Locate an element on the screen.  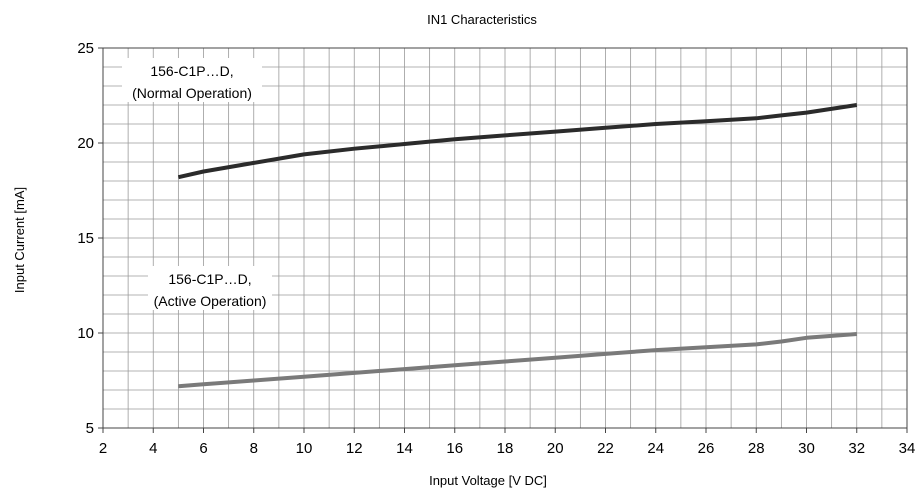
x-tick-label: 32 is located at coordinates (856, 448).